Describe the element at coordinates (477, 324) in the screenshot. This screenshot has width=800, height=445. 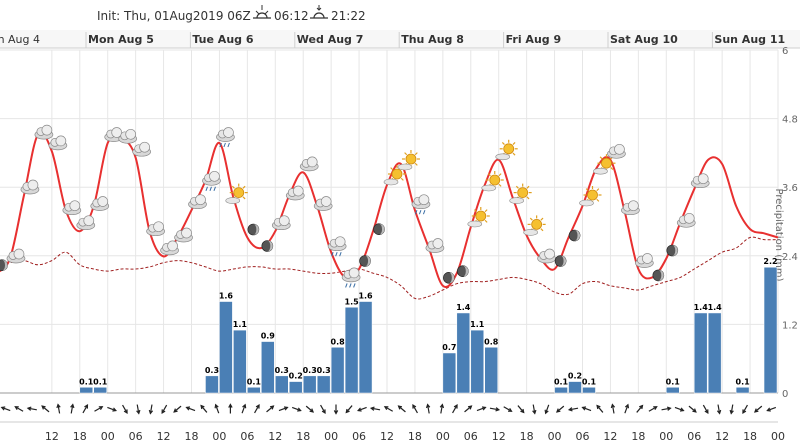
I see `precipitation-value-label: 1.1` at that location.